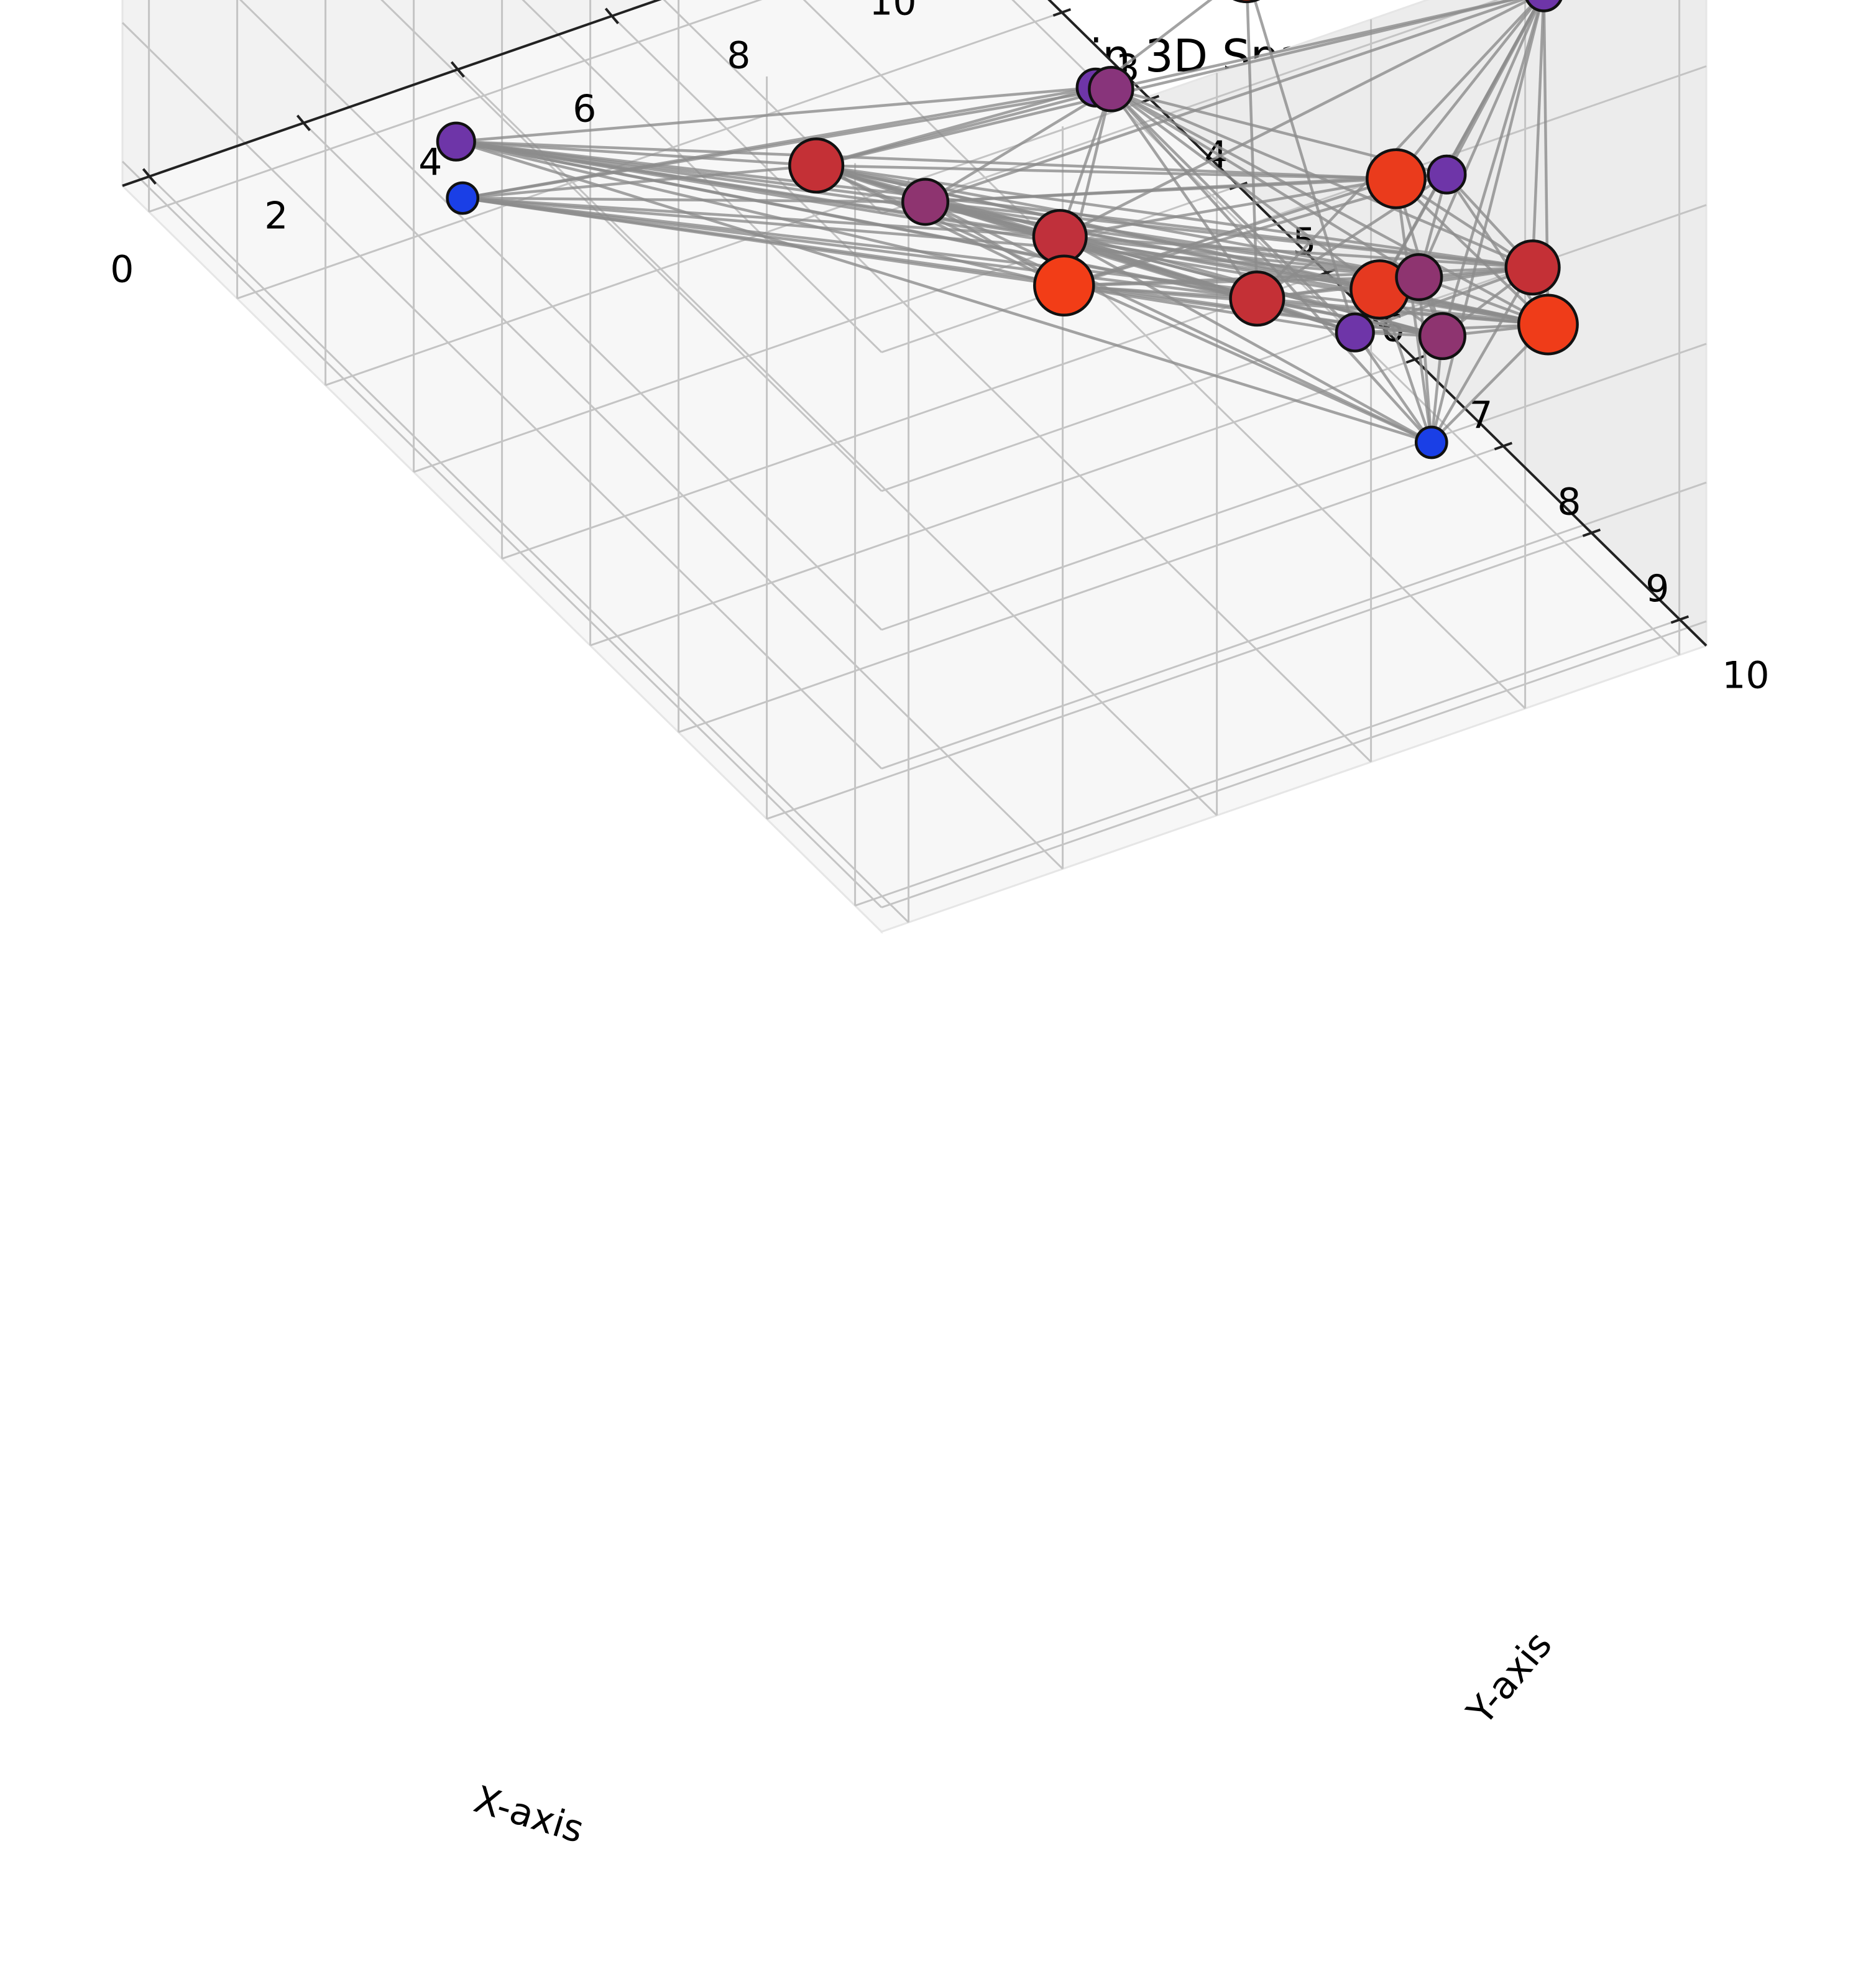  I want to click on x-axis-line, so click(392, 93).